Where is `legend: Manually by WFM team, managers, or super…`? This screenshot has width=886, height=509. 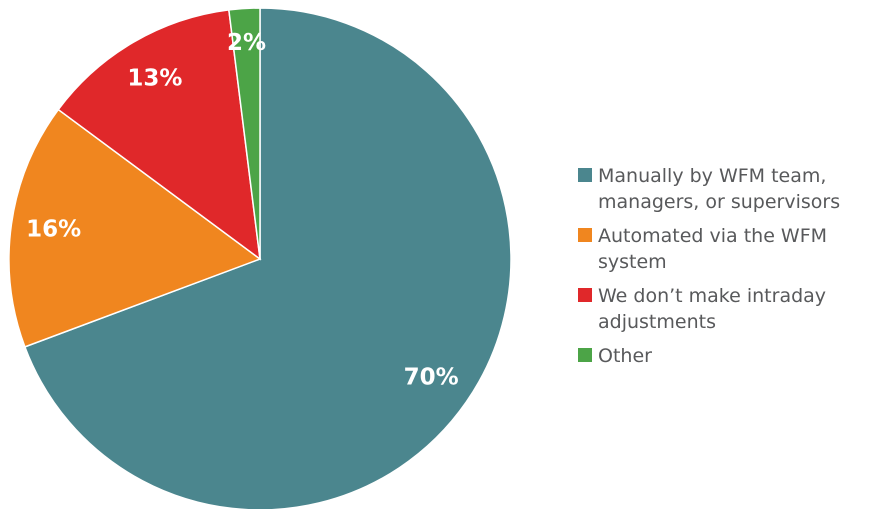 legend: Manually by WFM team, managers, or super… is located at coordinates (730, 270).